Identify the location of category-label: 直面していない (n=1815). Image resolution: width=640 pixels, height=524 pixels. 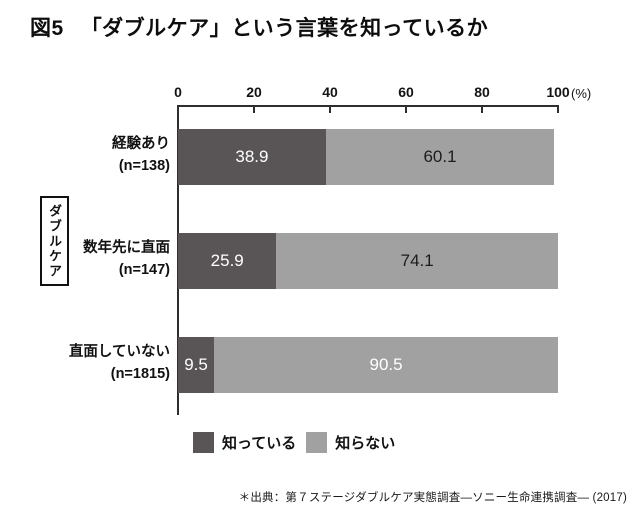
(119, 363).